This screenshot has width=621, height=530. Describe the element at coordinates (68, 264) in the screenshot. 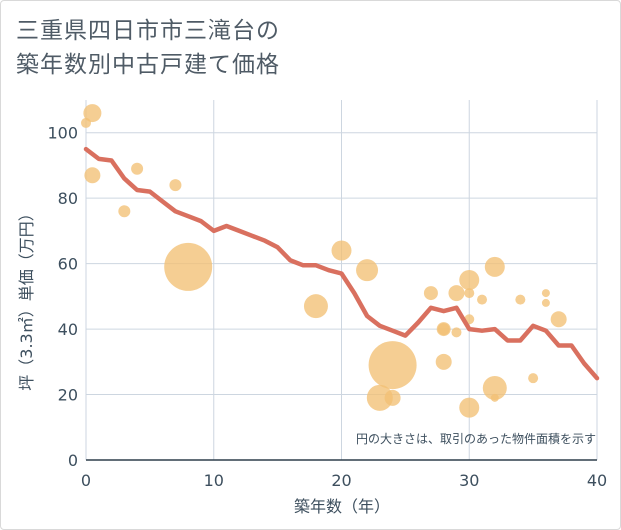

I see `y-tick-label: 60` at that location.